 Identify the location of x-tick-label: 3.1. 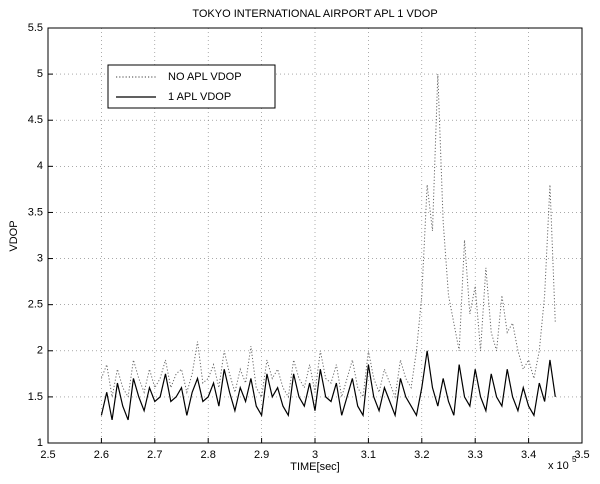
(368, 455).